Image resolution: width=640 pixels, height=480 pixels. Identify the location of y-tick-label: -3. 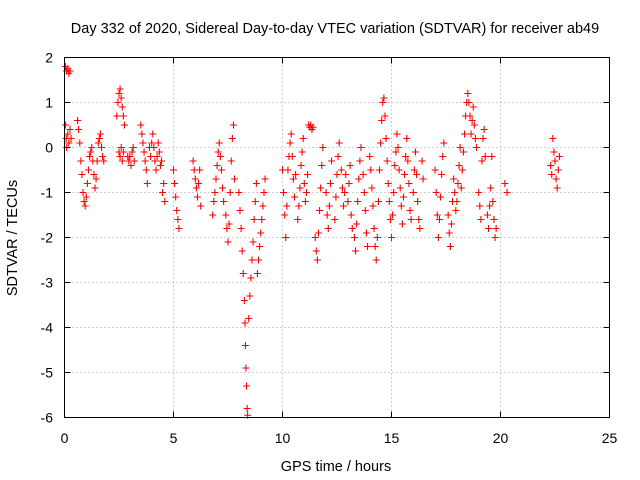
(47, 283).